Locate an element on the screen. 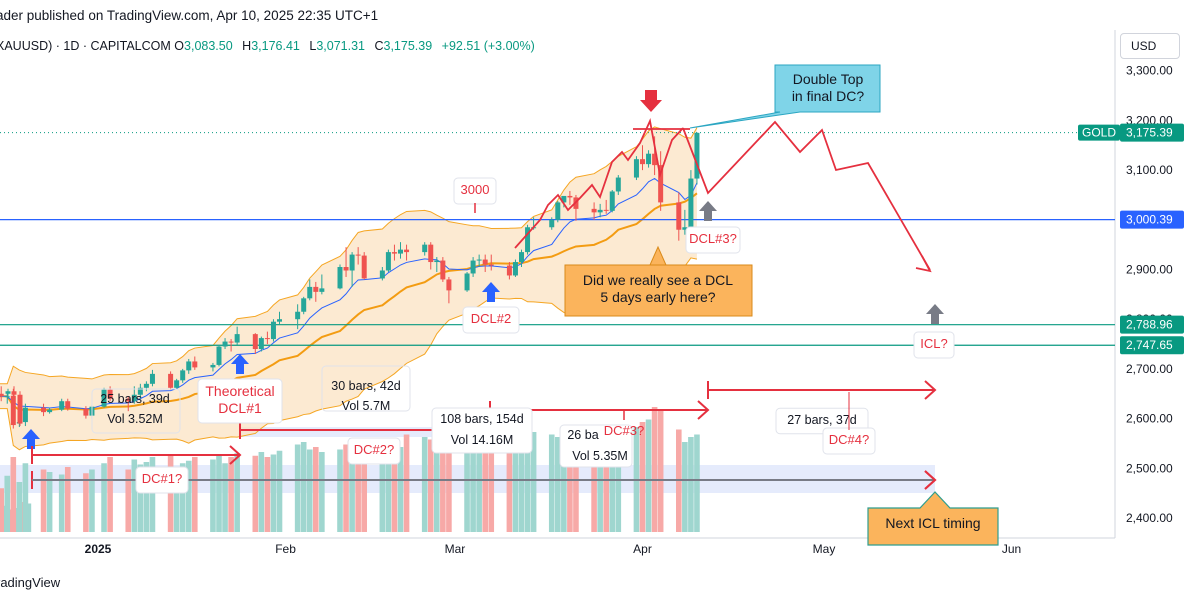 This screenshot has width=1200, height=600. bars-27-box is located at coordinates (822, 421).